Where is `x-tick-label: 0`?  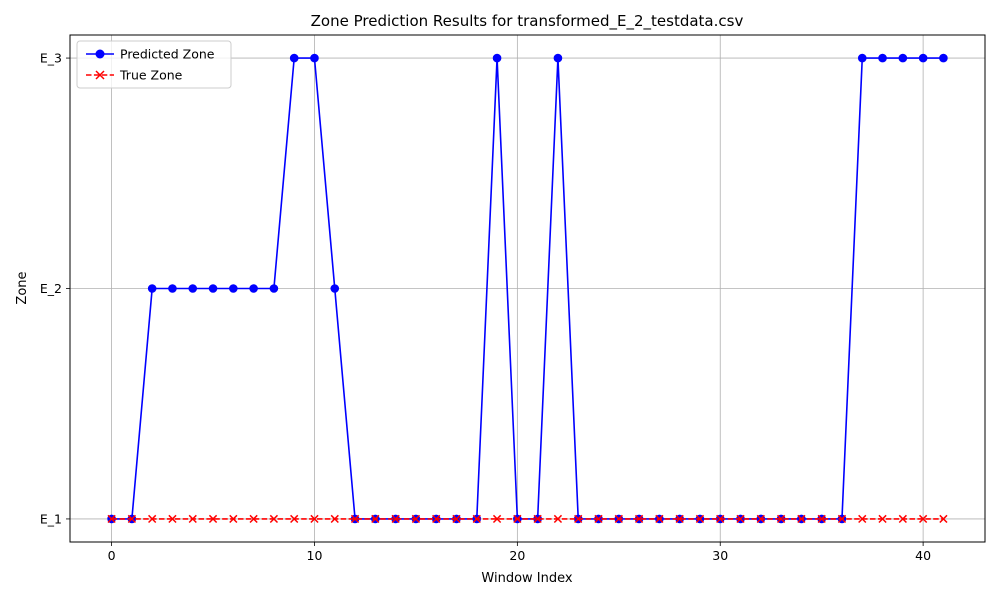 x-tick-label: 0 is located at coordinates (112, 555).